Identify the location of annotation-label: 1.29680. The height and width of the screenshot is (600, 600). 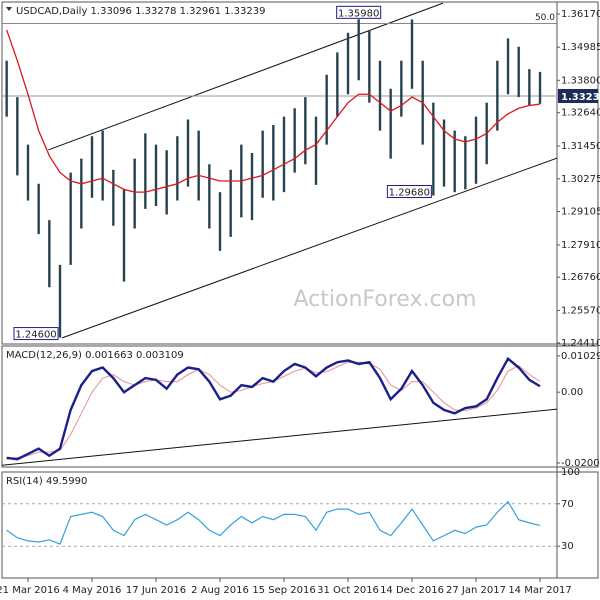
(409, 193).